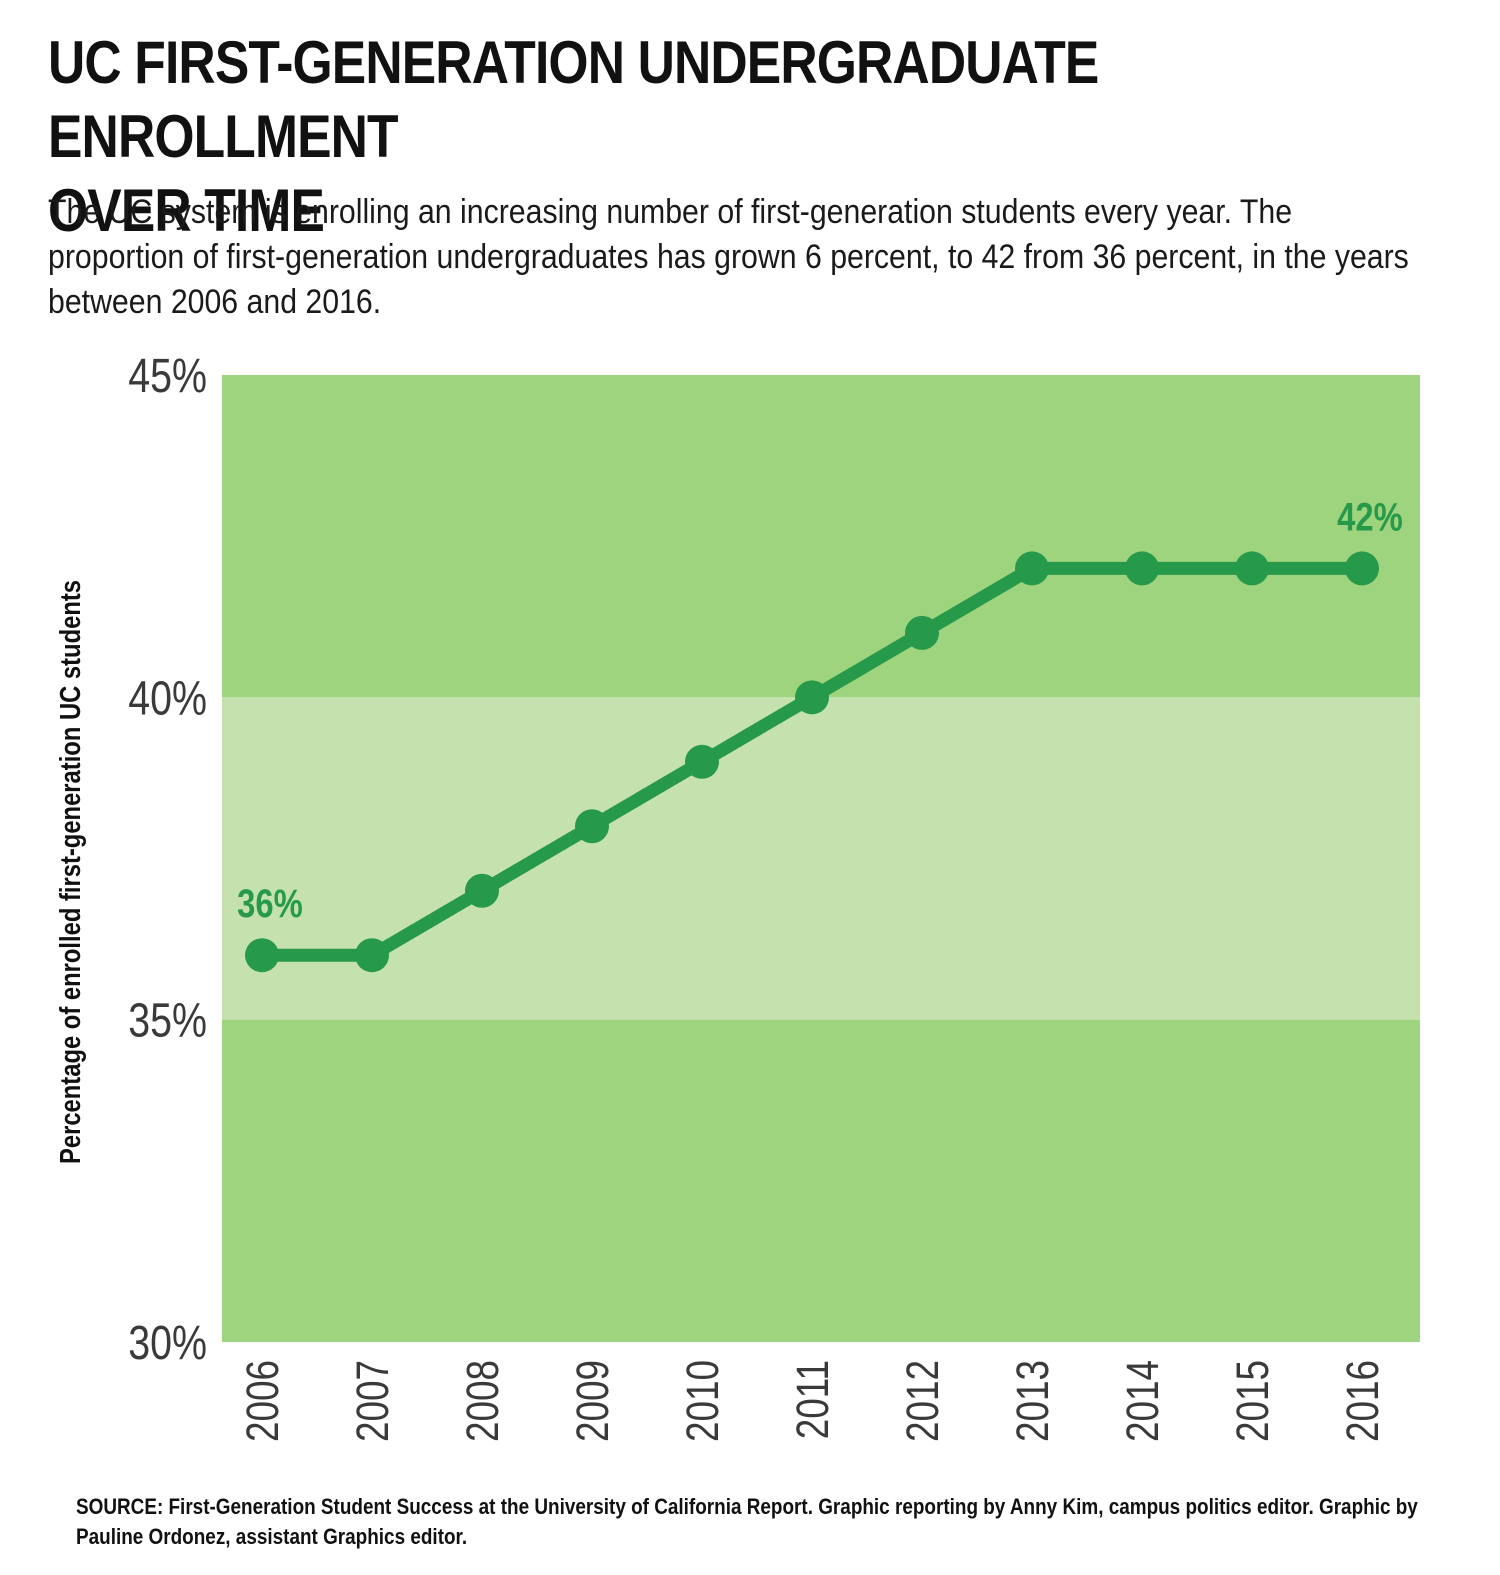 The height and width of the screenshot is (1575, 1500). What do you see at coordinates (167, 1021) in the screenshot?
I see `y-tick-label: 35%` at bounding box center [167, 1021].